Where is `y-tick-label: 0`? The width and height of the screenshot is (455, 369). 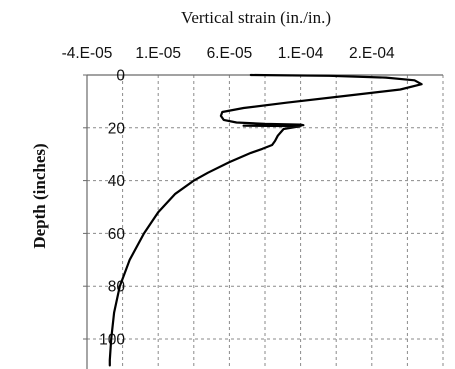 y-tick-label: 0 is located at coordinates (120, 76).